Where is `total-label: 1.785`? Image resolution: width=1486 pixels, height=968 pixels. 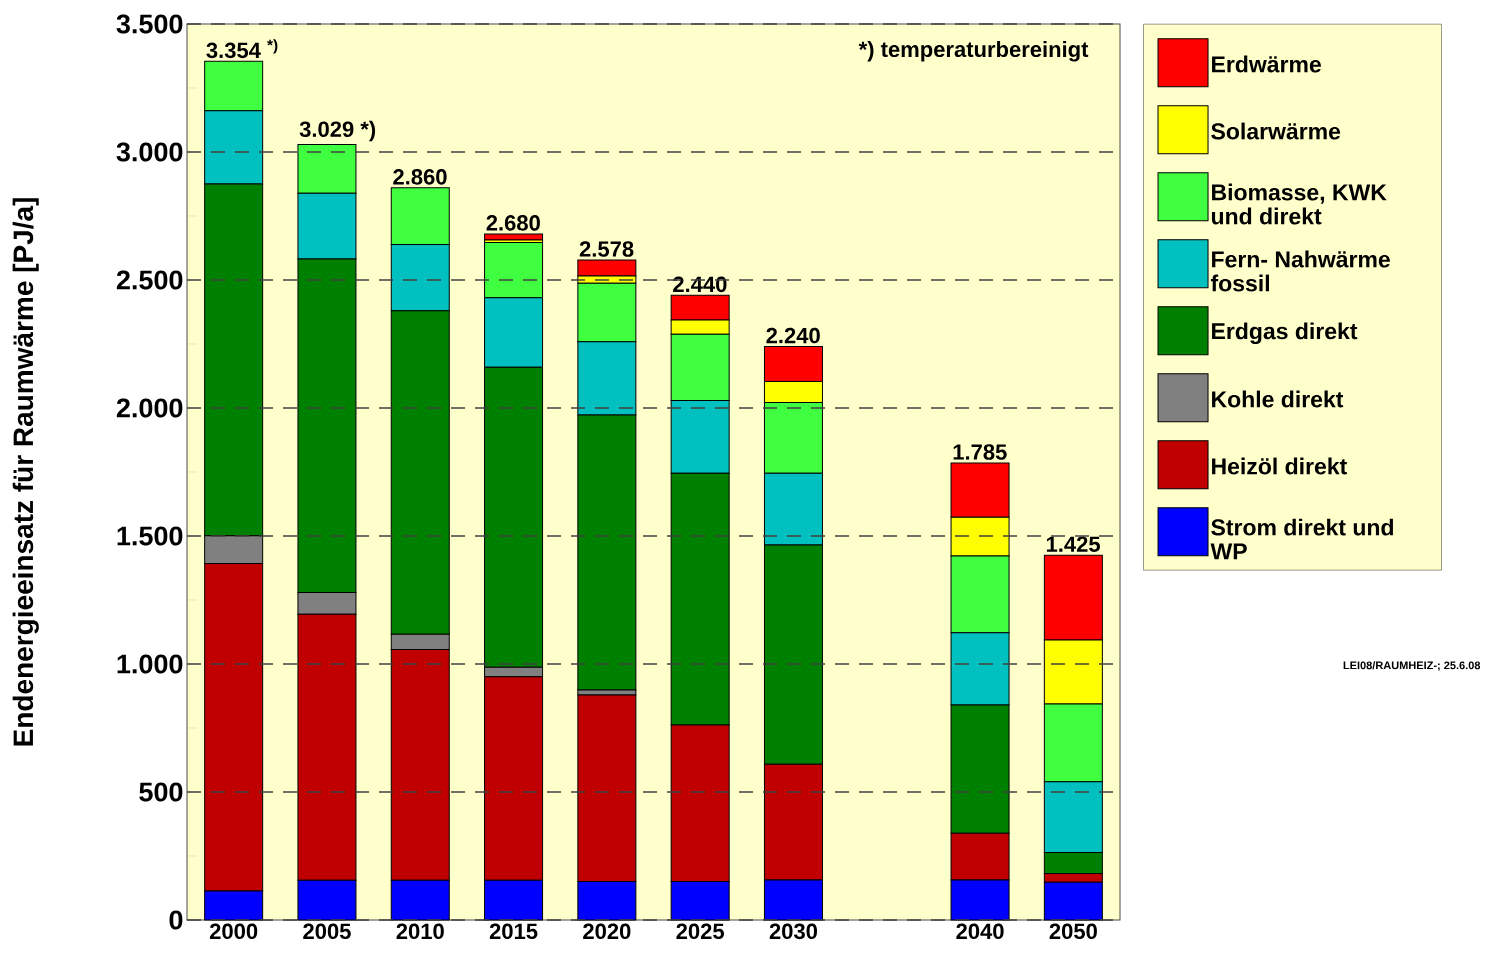 total-label: 1.785 is located at coordinates (980, 452).